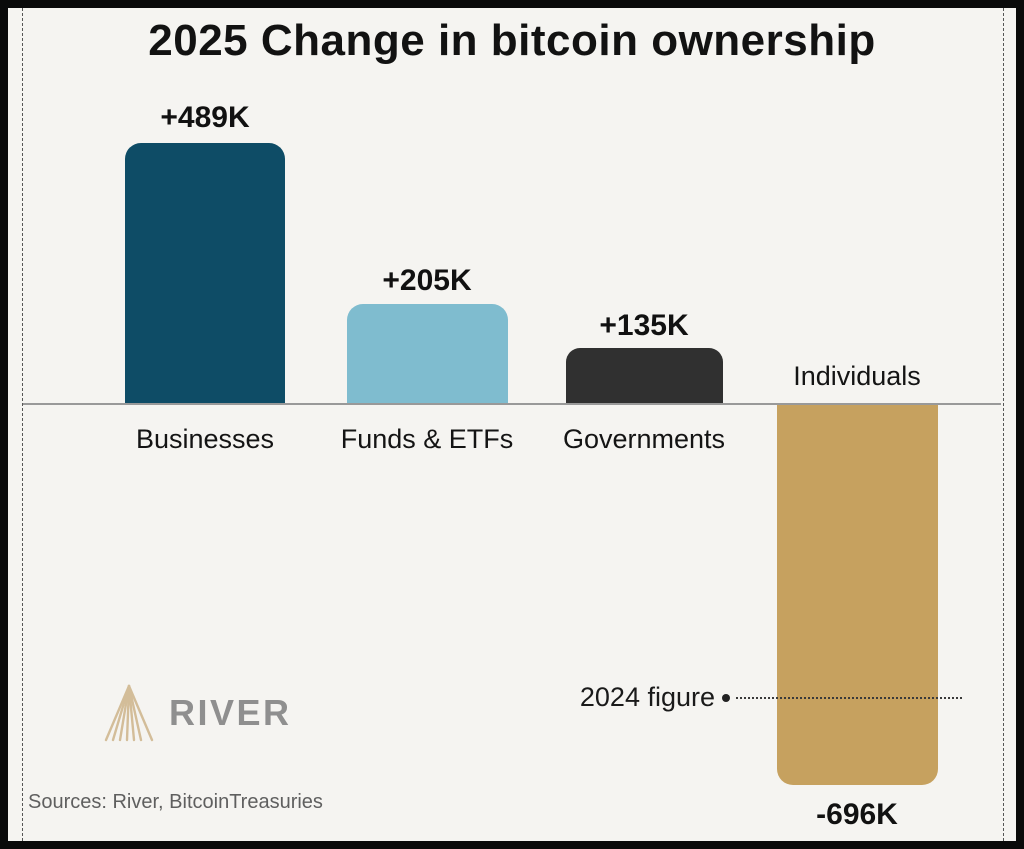 The width and height of the screenshot is (1024, 849). What do you see at coordinates (512, 404) in the screenshot?
I see `x-axis-line` at bounding box center [512, 404].